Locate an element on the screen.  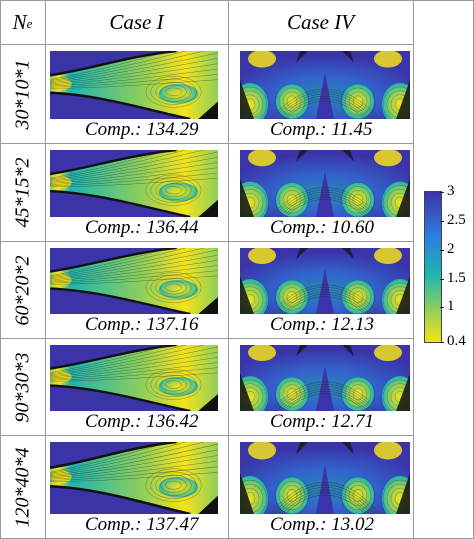
row-label-text: 120*40*4 is located at coordinates (22, 487).